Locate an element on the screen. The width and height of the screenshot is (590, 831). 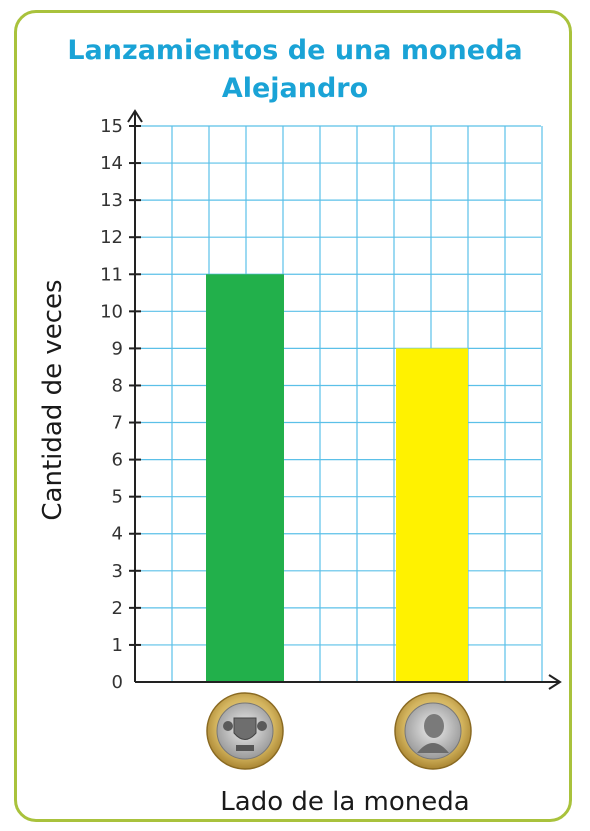
y-axis-arrow is located at coordinates (135, 116).